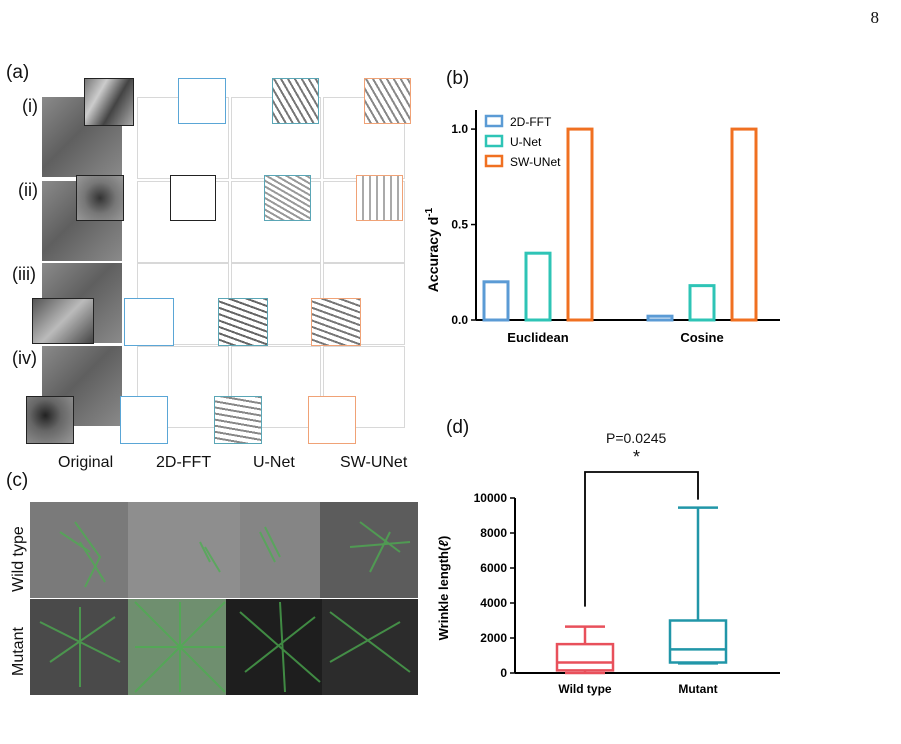 Image resolution: width=901 pixels, height=744 pixels. Describe the element at coordinates (374, 462) in the screenshot. I see `column-label-swunet: SW-UNet` at that location.